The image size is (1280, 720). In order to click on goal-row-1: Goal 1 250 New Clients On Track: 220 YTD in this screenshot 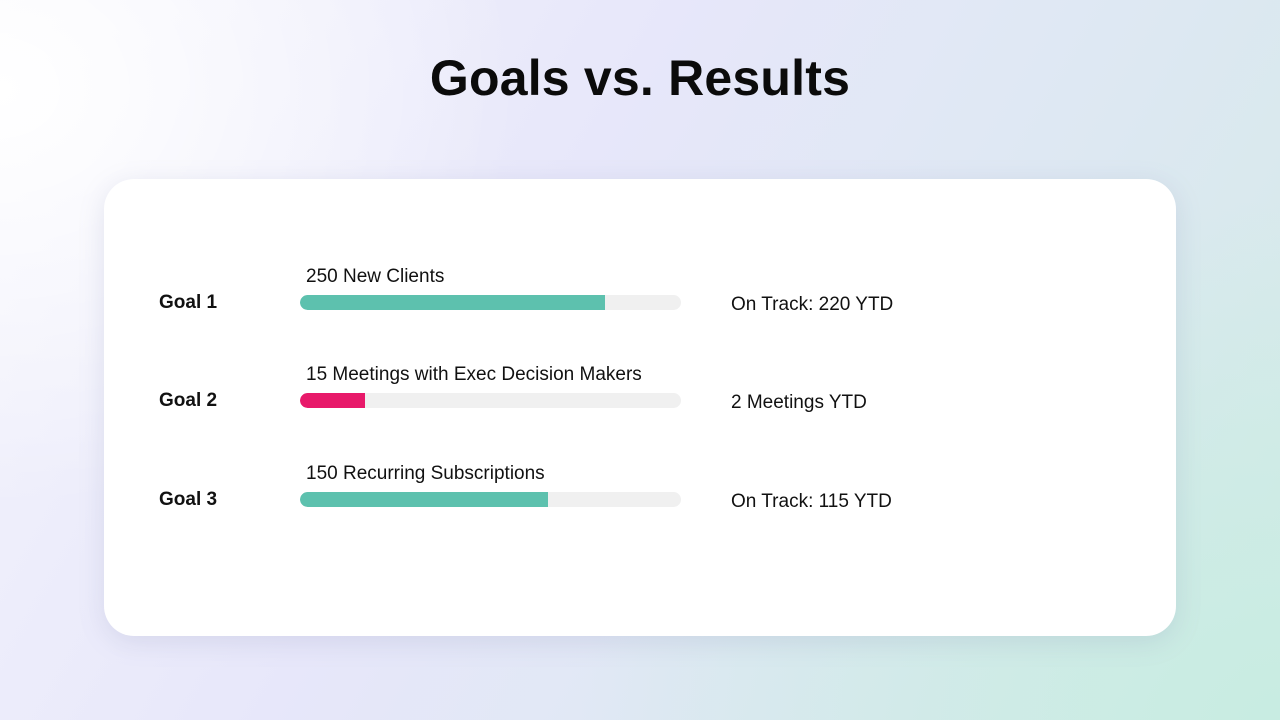, I will do `click(640, 300)`.